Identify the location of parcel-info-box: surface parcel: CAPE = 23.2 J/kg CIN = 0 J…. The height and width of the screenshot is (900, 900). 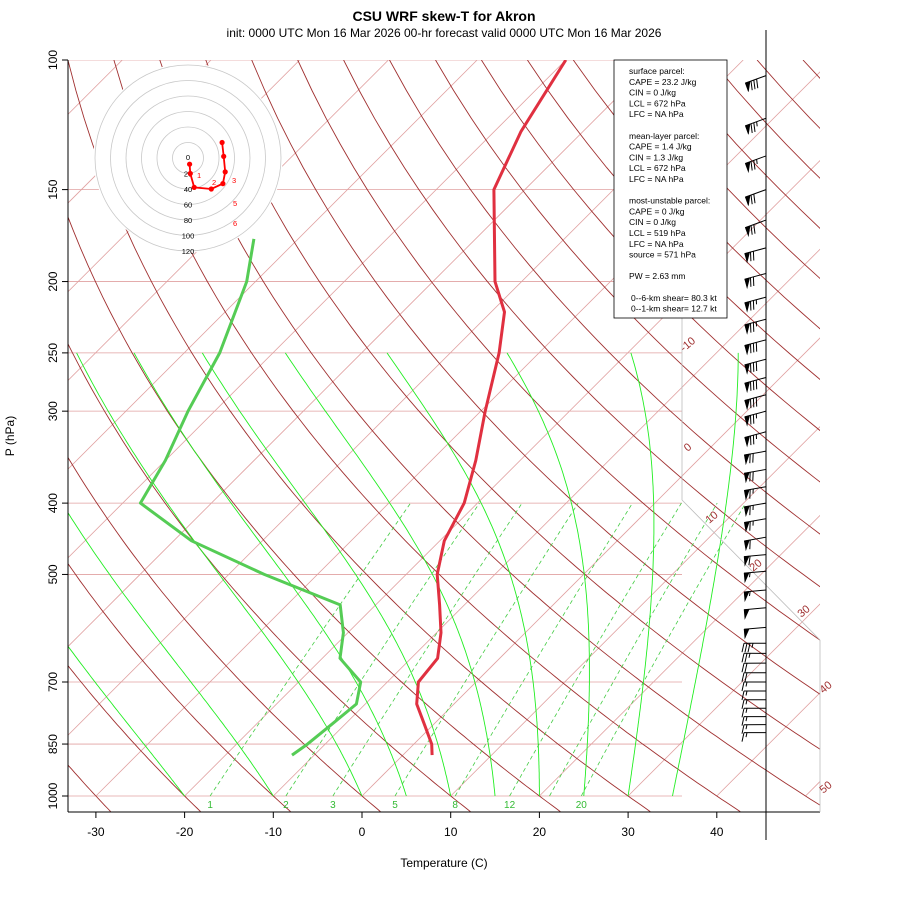
(670, 189).